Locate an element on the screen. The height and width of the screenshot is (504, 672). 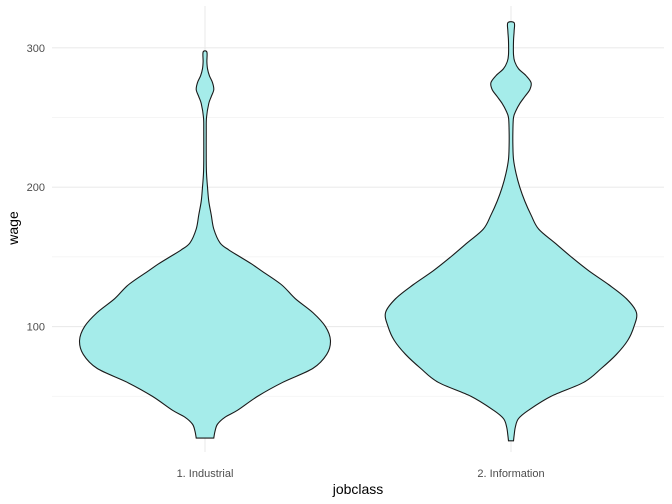
x-axis-ticks: 1. Industrial 2. Information is located at coordinates (361, 474).